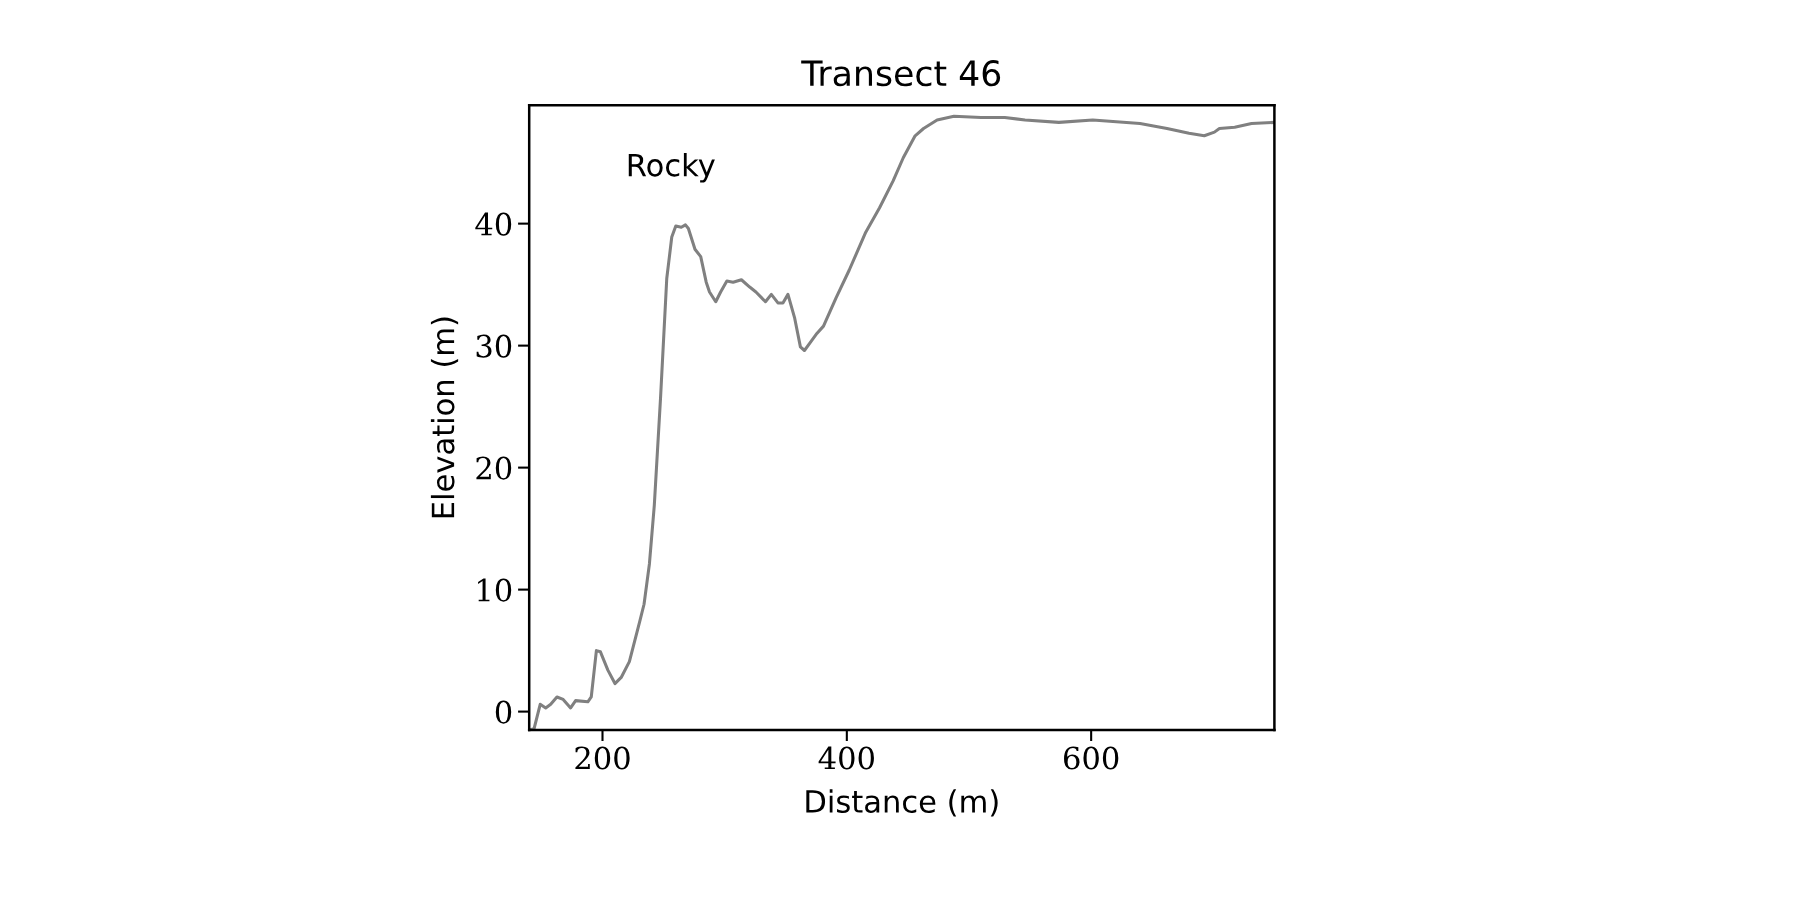  Describe the element at coordinates (503, 712) in the screenshot. I see `y-tick-label: 0` at that location.